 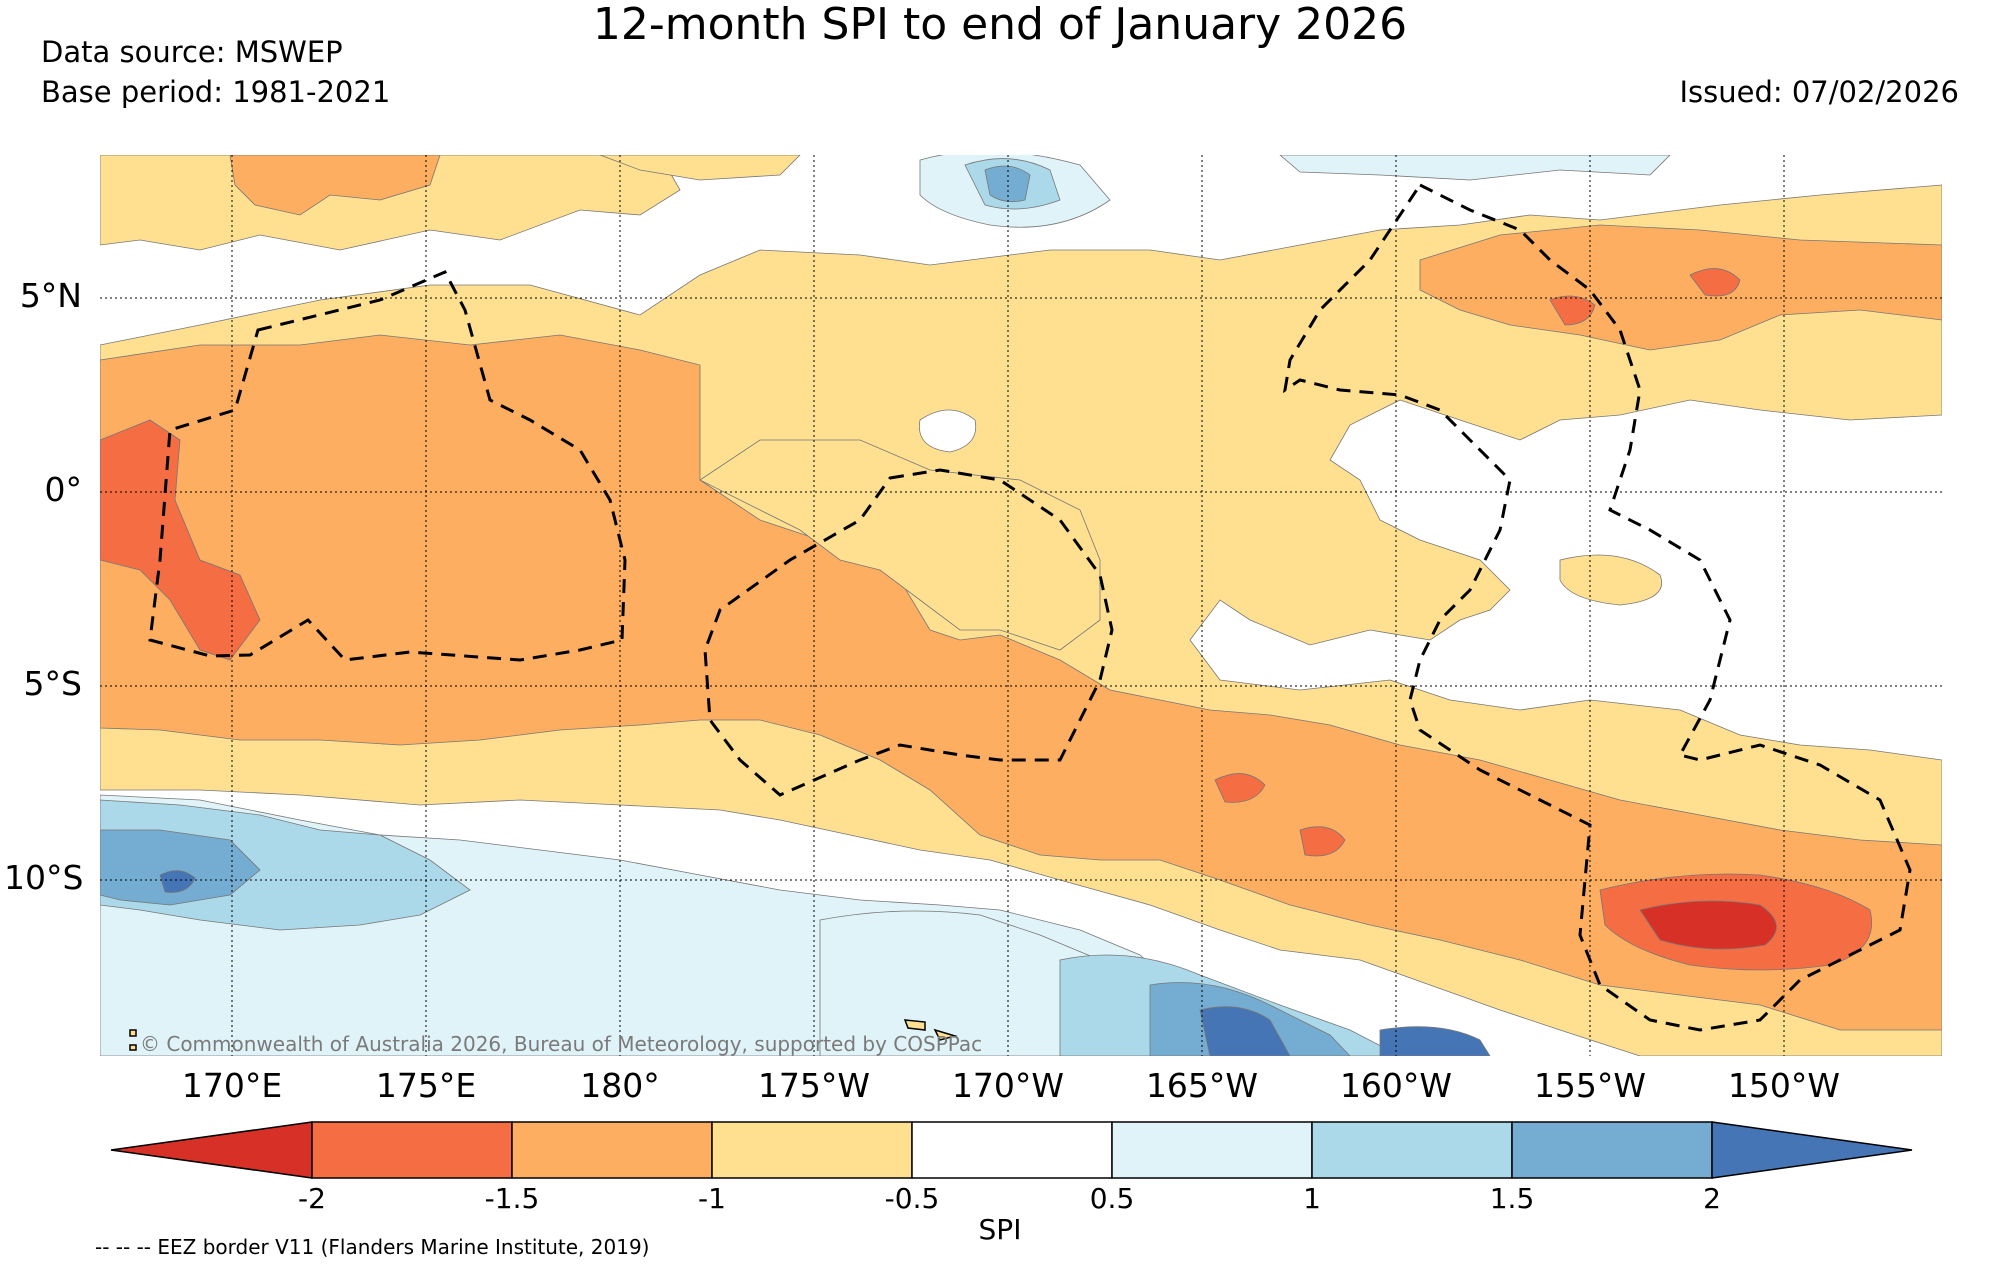 I want to click on spi-region-severe-dry-mid2, so click(x=1322, y=841).